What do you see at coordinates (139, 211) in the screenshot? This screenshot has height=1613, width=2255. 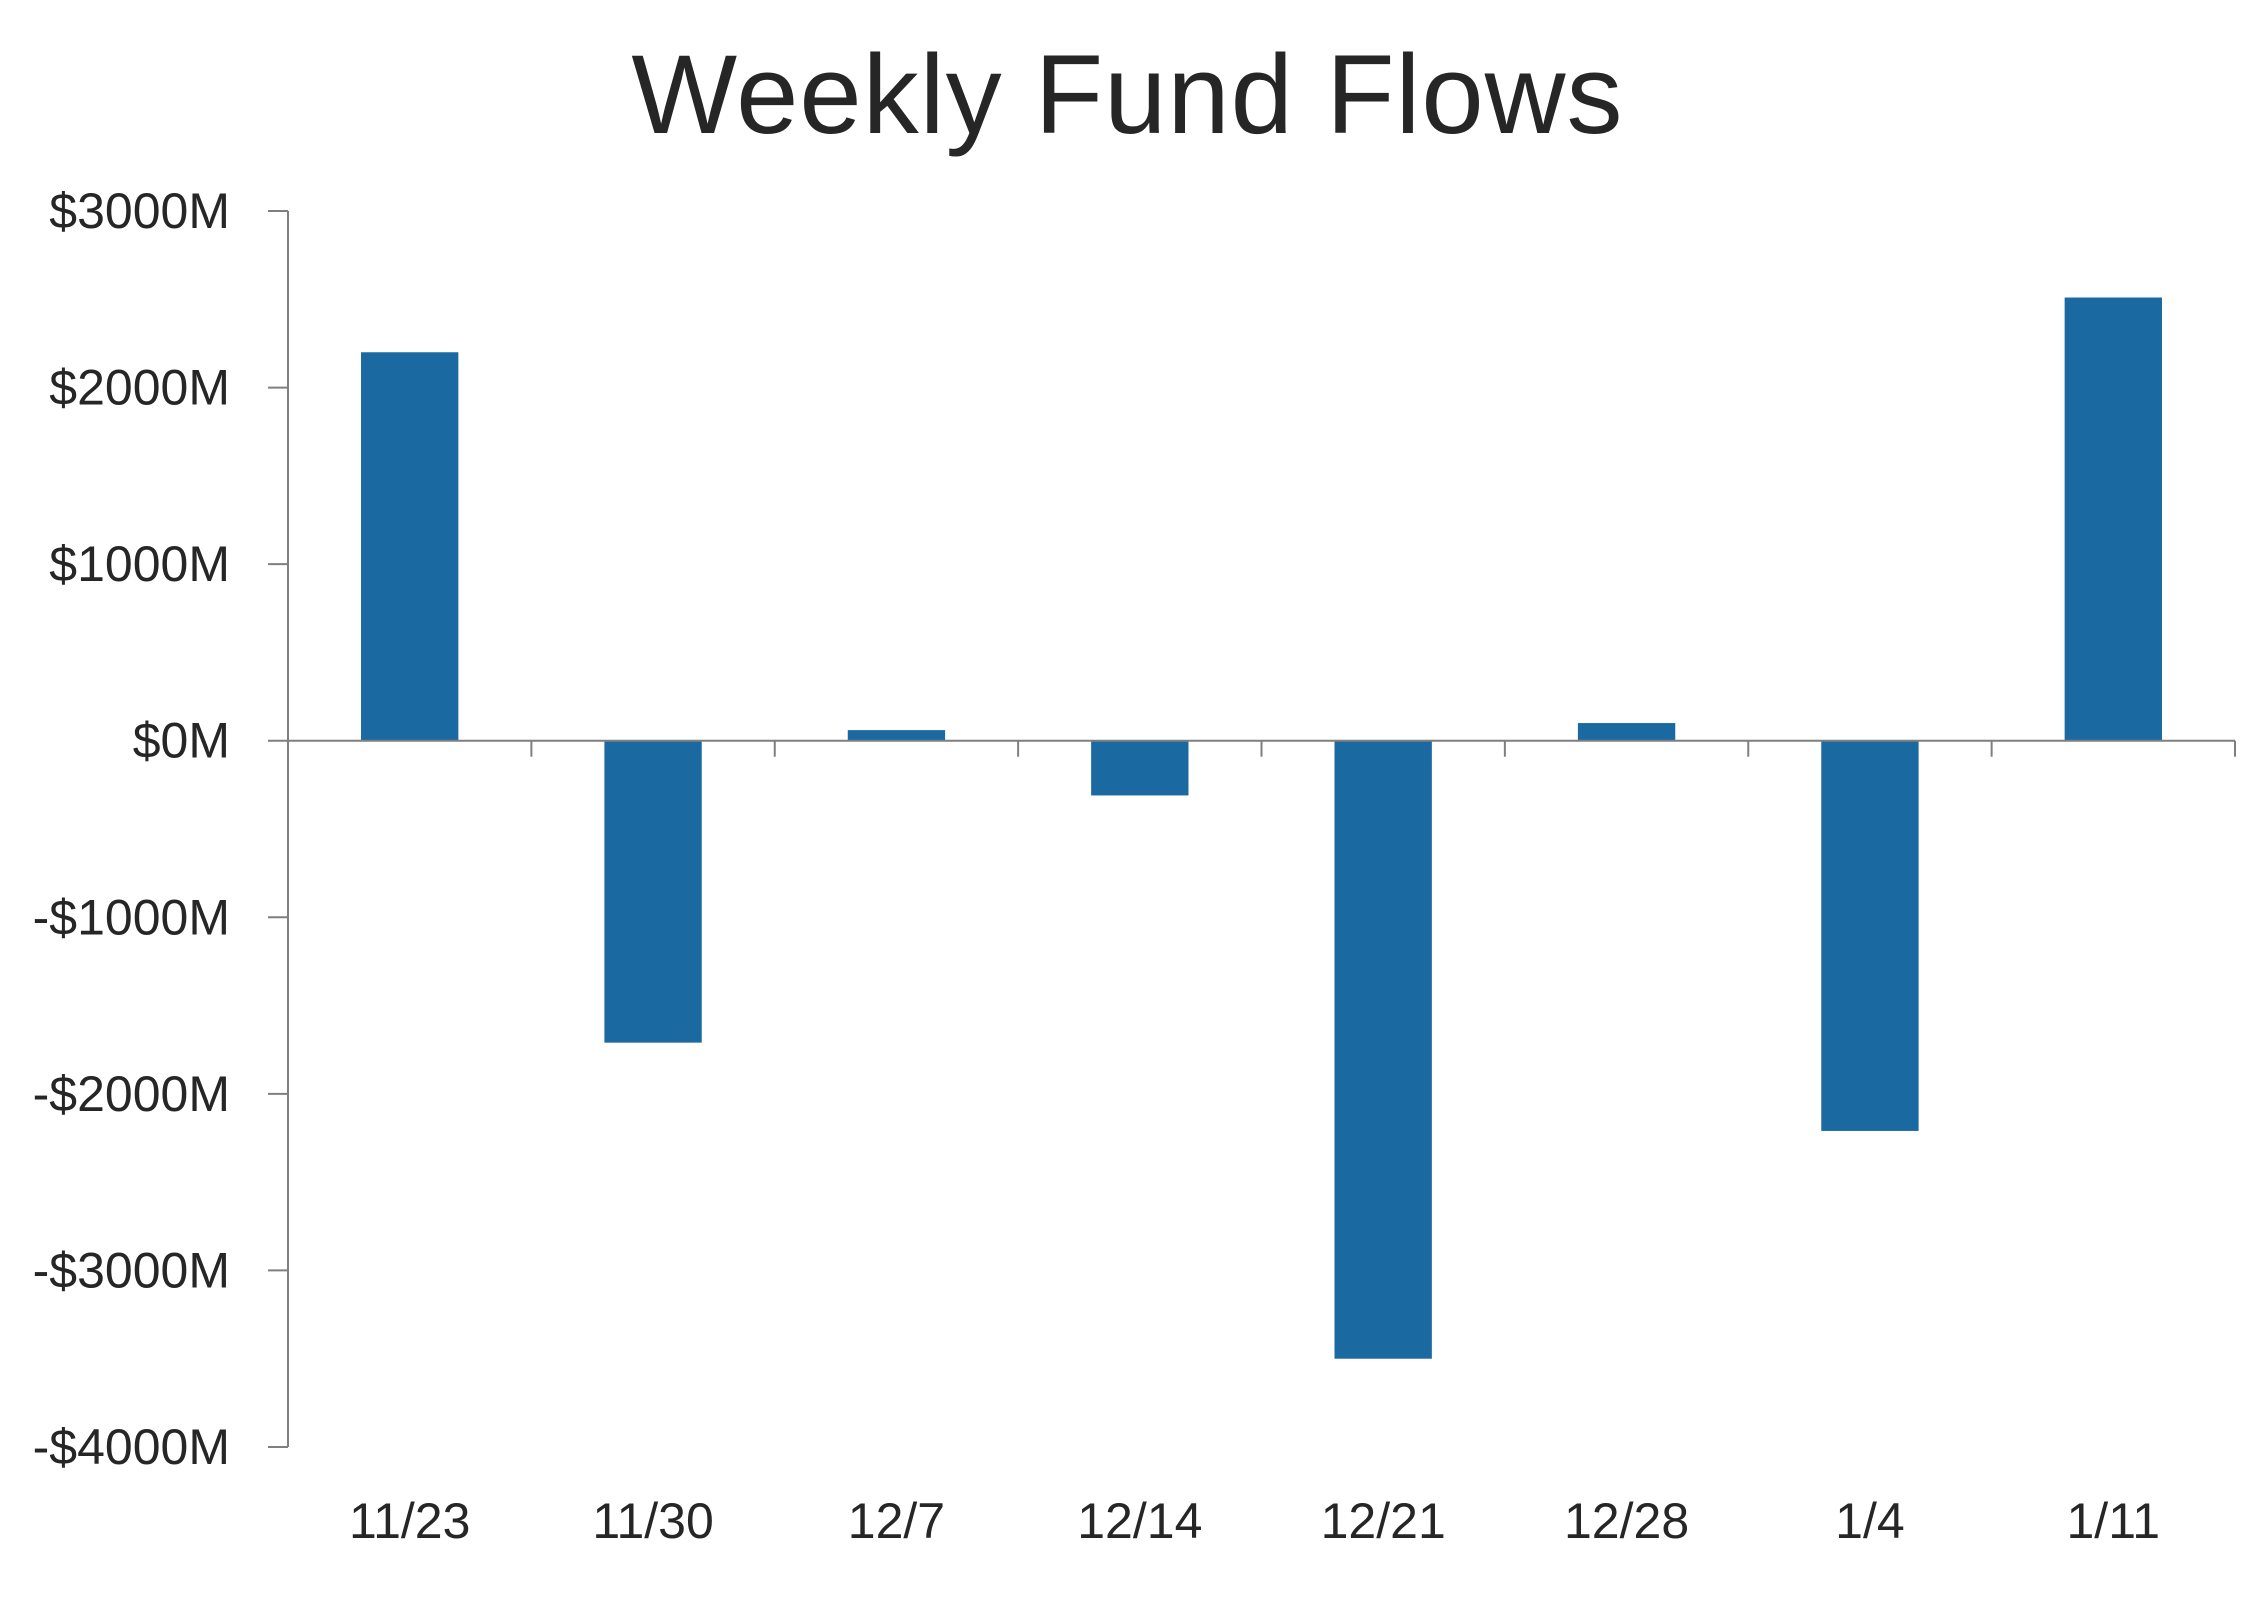 I see `y-tick-label: $3000M` at bounding box center [139, 211].